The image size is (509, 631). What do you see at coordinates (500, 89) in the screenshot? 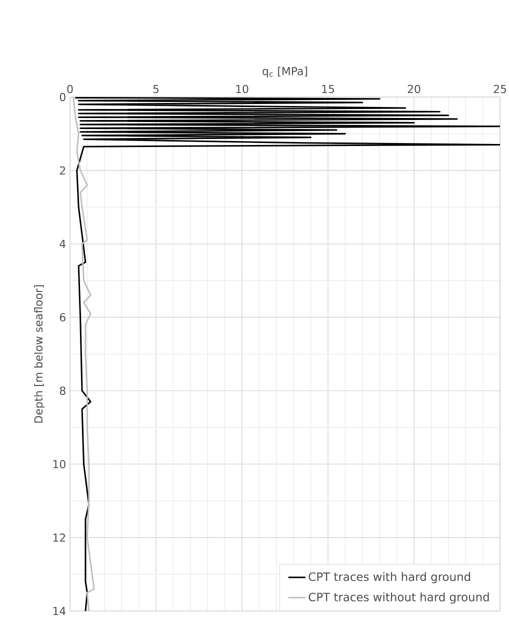
I see `x-tick-label: 25` at bounding box center [500, 89].